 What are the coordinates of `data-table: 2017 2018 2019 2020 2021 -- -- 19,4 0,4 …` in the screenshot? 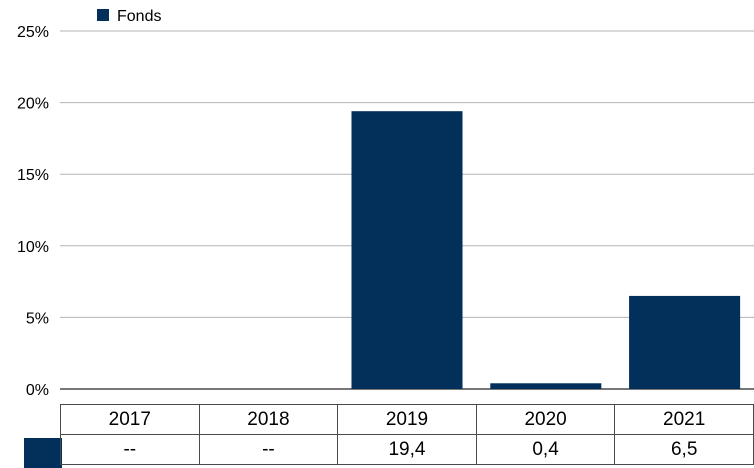 It's located at (407, 434).